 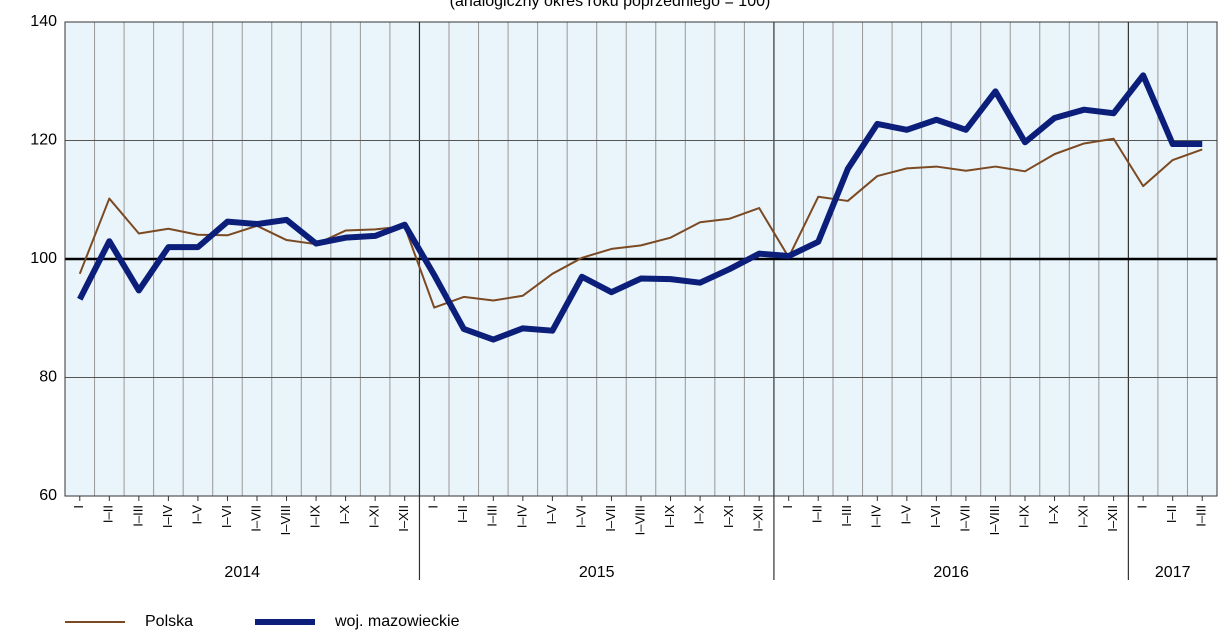 What do you see at coordinates (397, 621) in the screenshot?
I see `legend-label: woj. mazowieckie` at bounding box center [397, 621].